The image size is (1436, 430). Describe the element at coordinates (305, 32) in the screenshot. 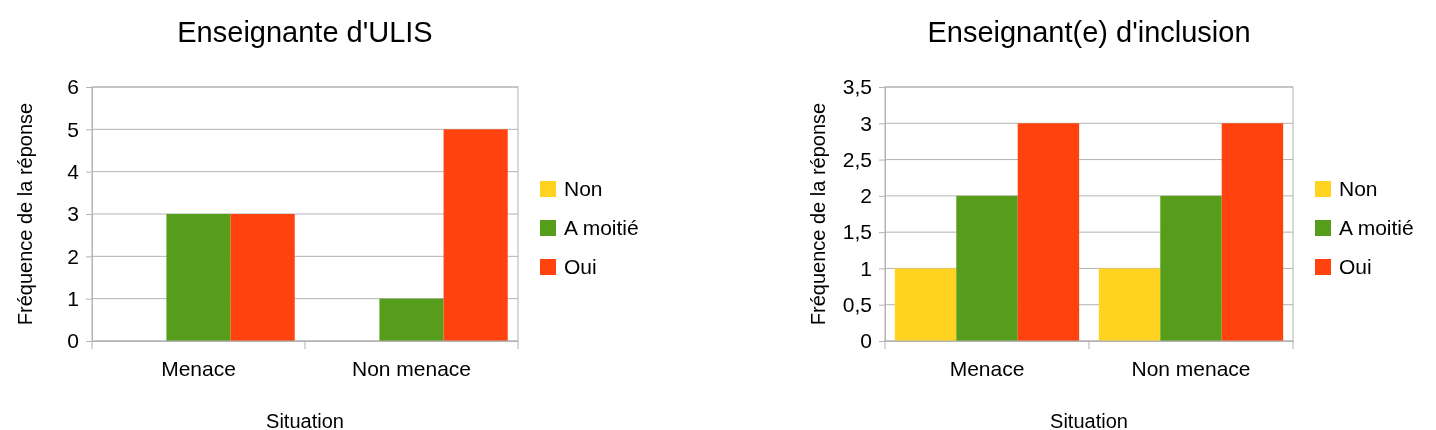

I see `chart-title: Enseignante d'ULIS` at that location.